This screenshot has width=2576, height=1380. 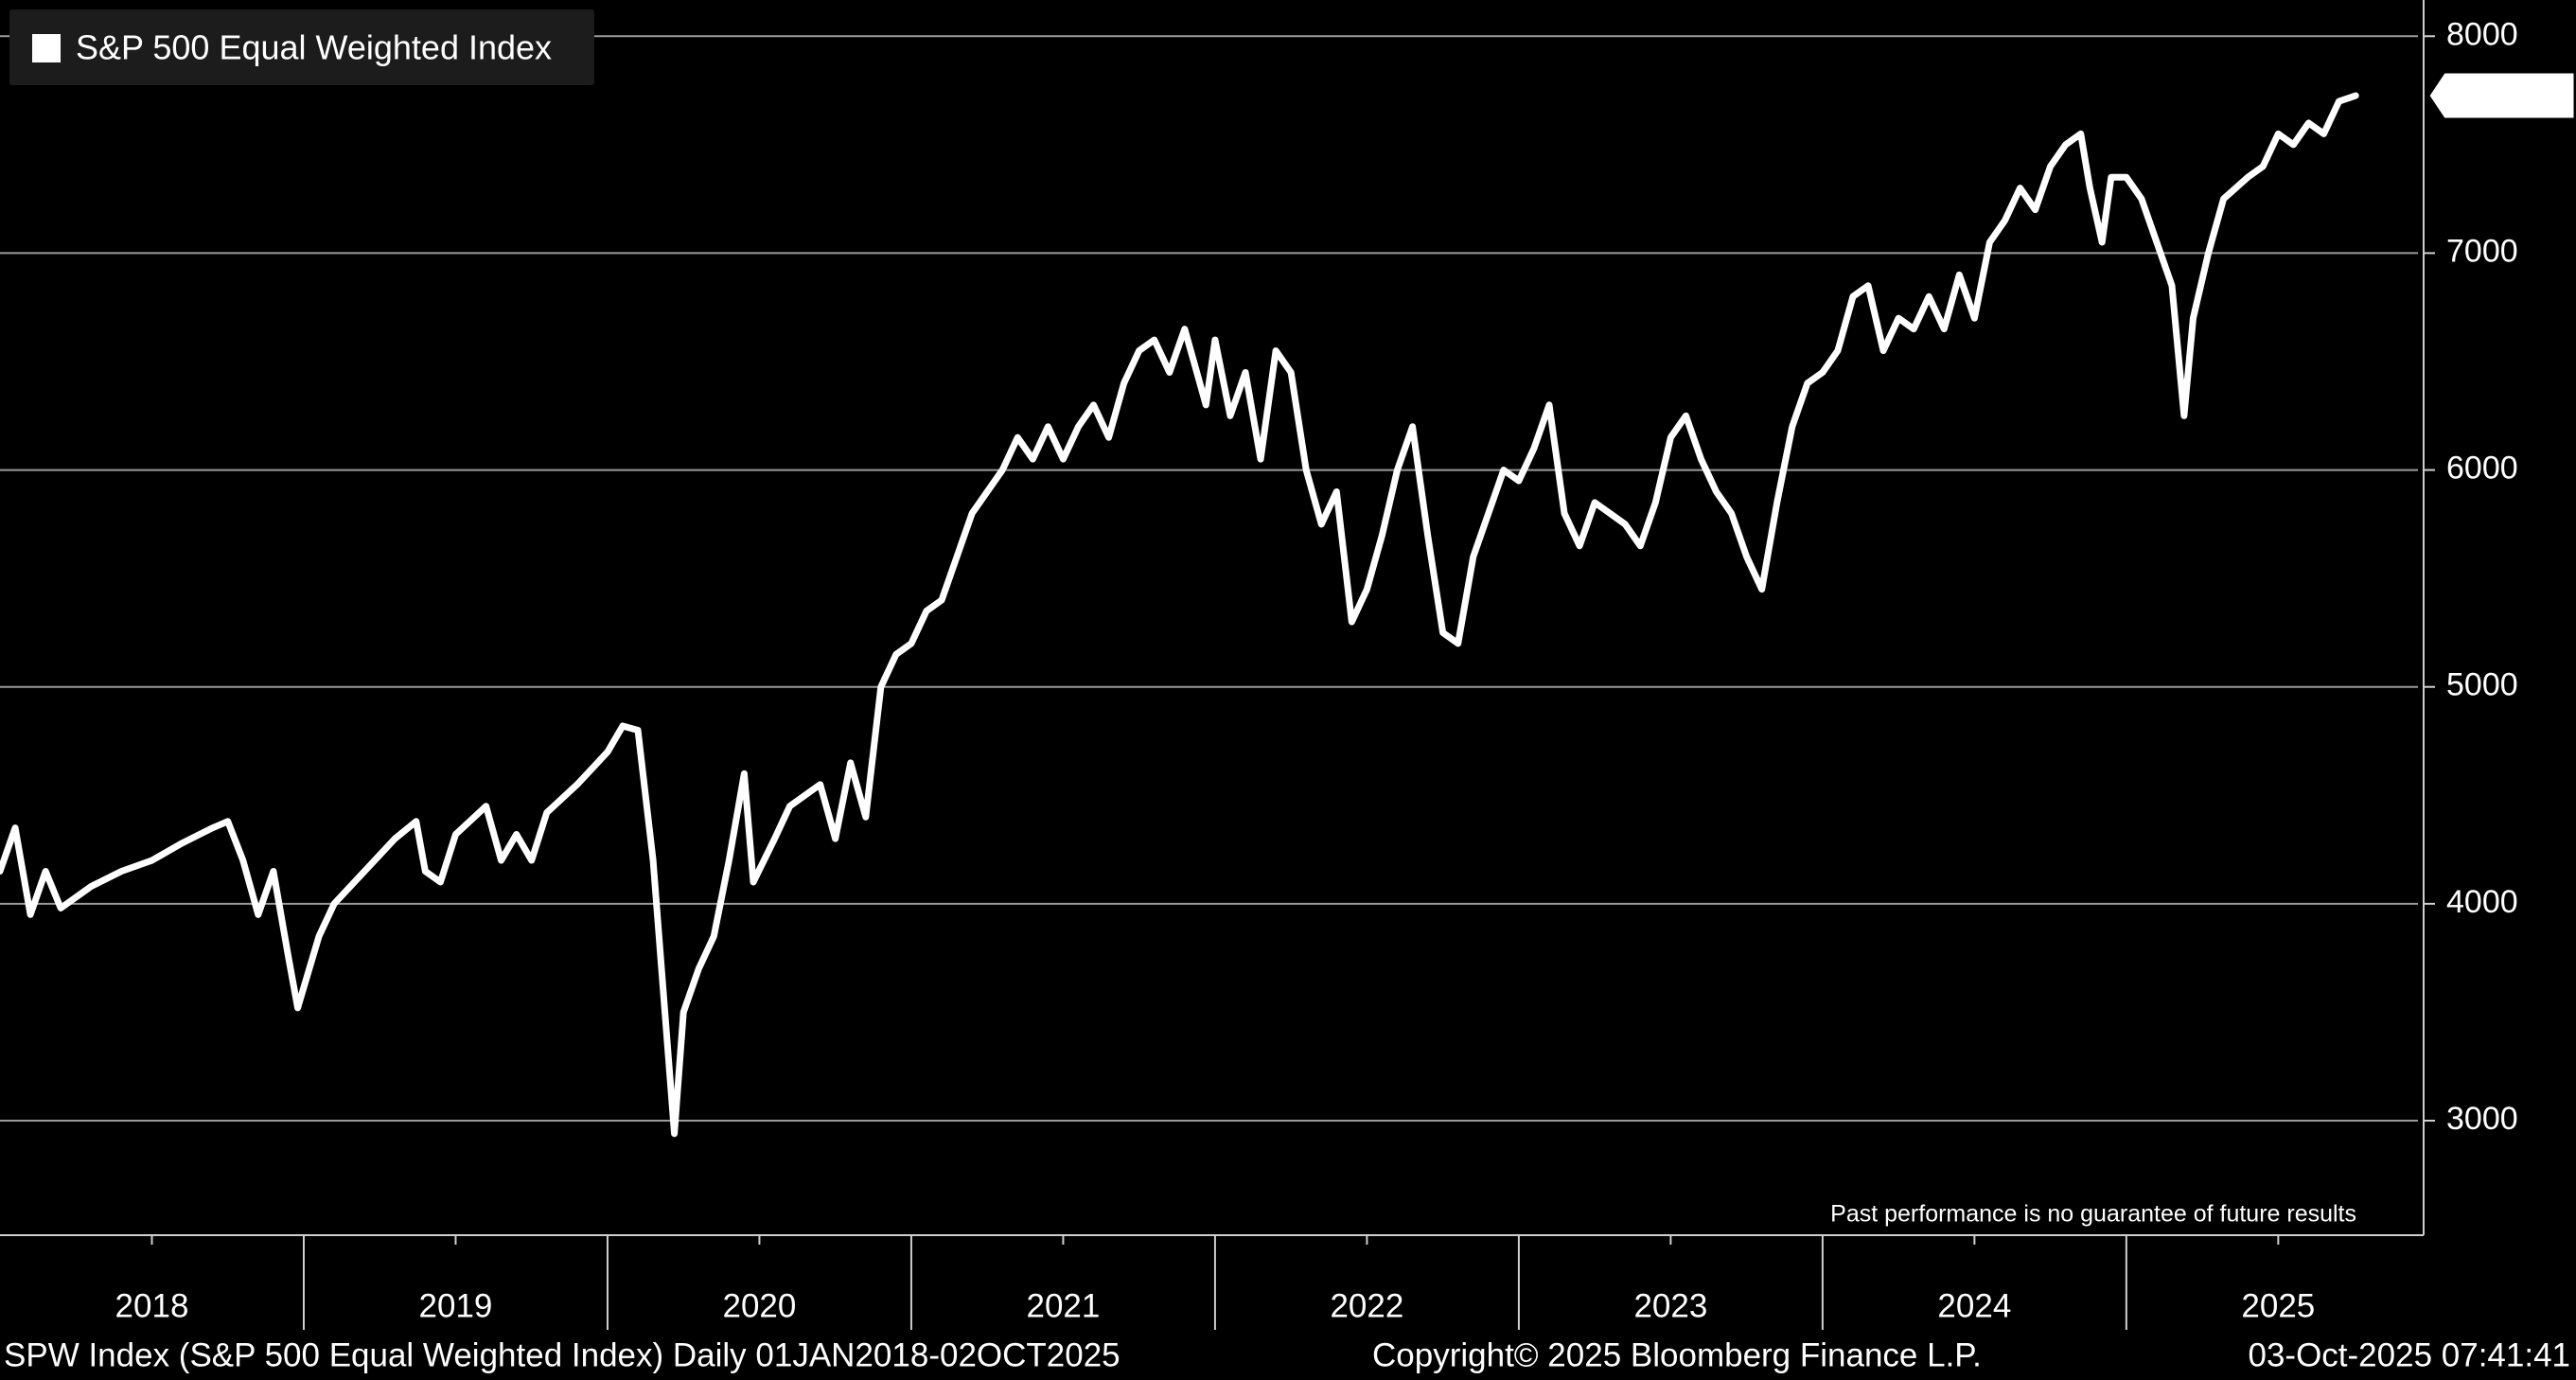 What do you see at coordinates (1974, 1305) in the screenshot?
I see `x-tick-label: 2024` at bounding box center [1974, 1305].